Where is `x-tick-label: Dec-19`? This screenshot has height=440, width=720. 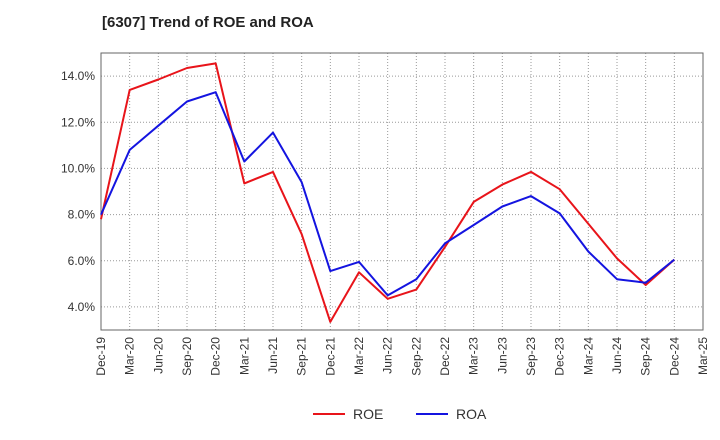
x-tick-label: Dec-19 is located at coordinates (101, 356).